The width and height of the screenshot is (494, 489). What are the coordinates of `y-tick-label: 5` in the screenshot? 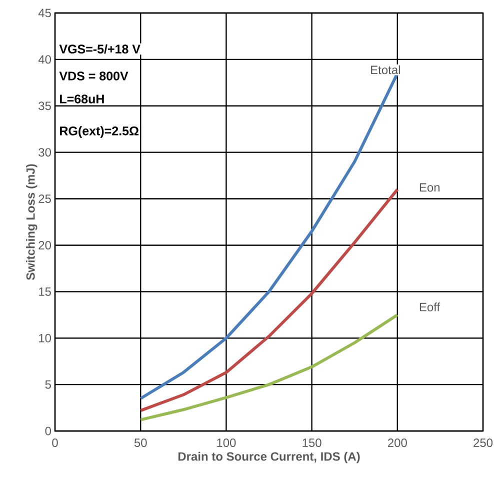 It's located at (48, 384).